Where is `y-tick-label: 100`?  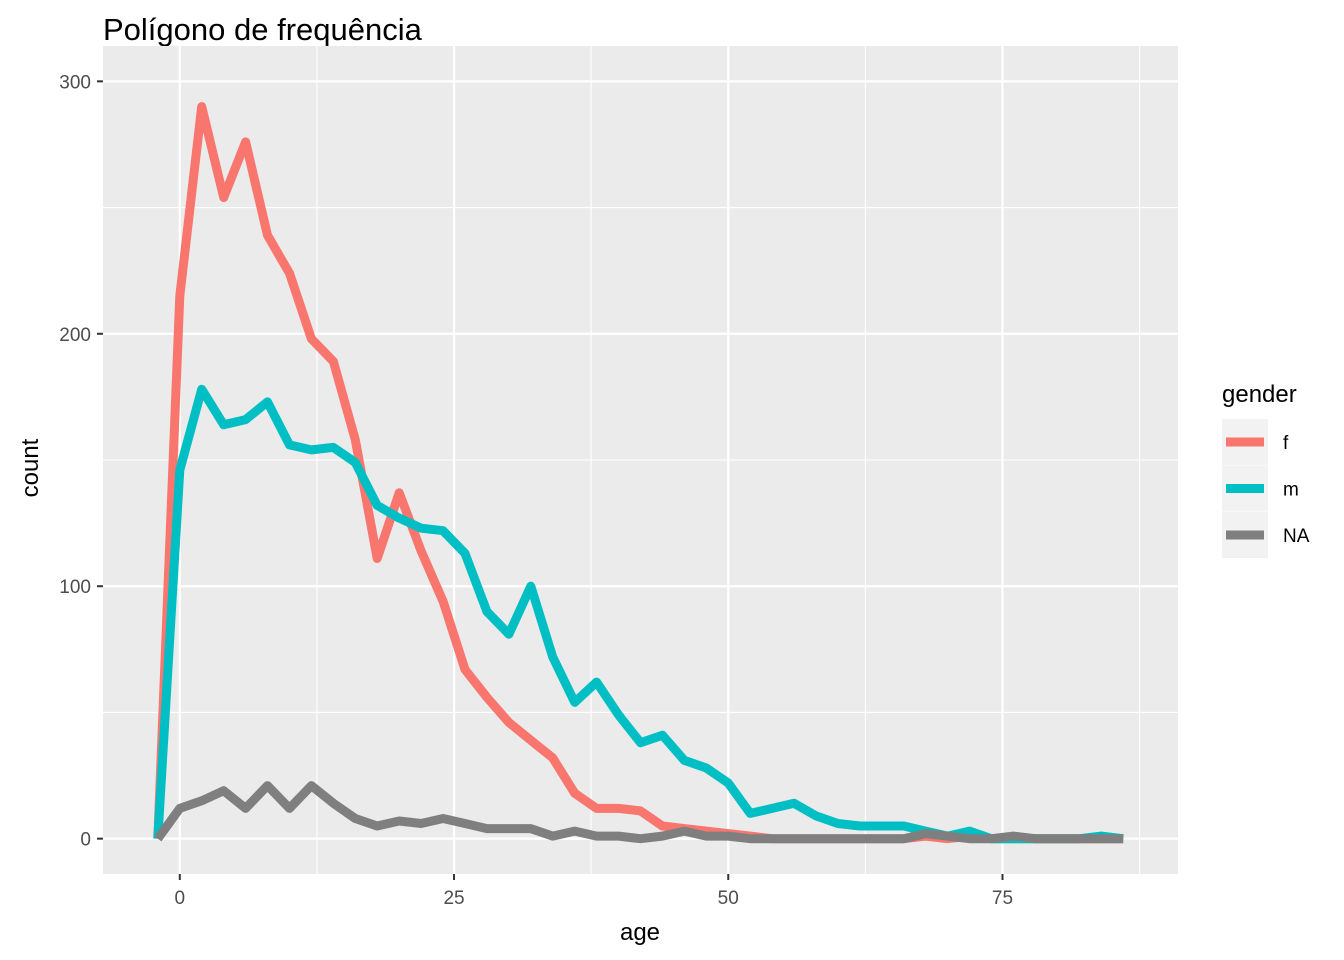
y-tick-label: 100 is located at coordinates (75, 587).